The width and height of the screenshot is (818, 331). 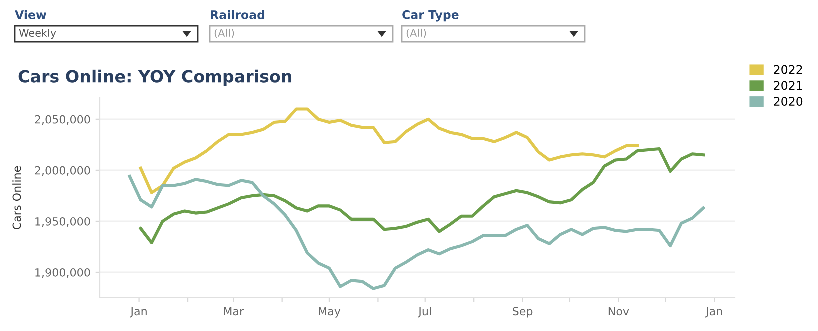 I want to click on text: Car Type, so click(x=430, y=16).